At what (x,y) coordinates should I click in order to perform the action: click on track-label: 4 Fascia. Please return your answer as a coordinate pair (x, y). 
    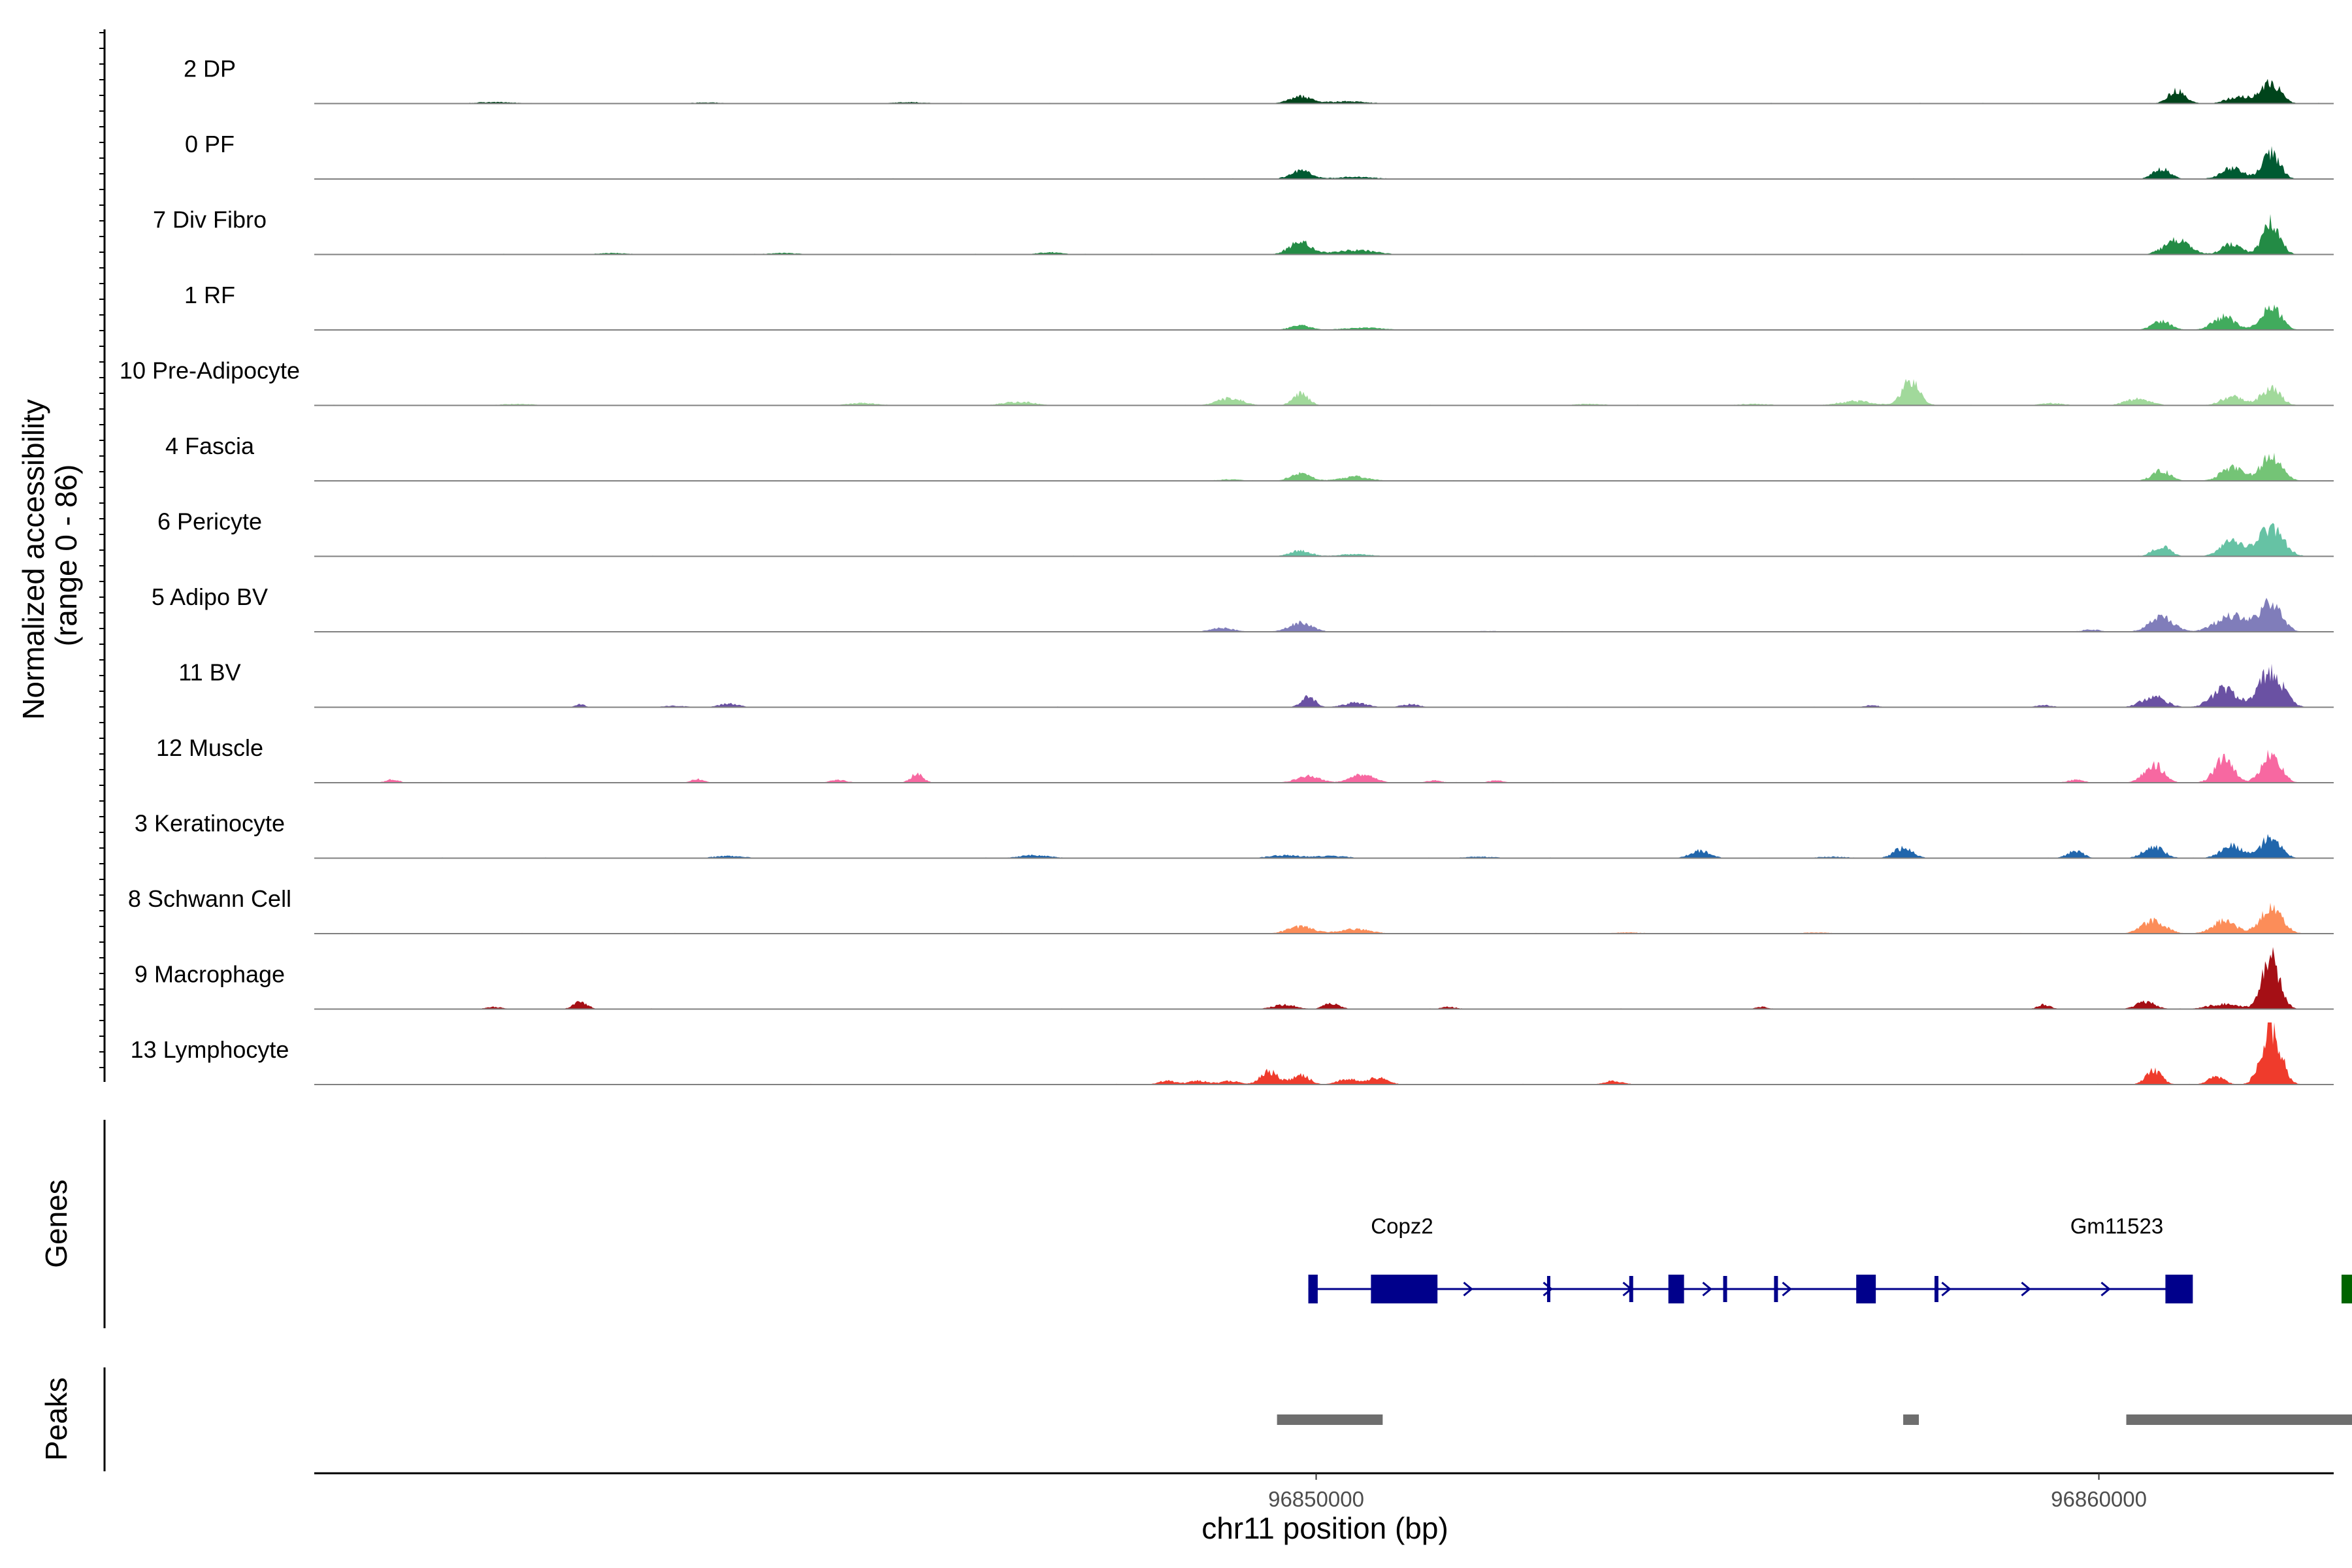
    Looking at the image, I should click on (210, 446).